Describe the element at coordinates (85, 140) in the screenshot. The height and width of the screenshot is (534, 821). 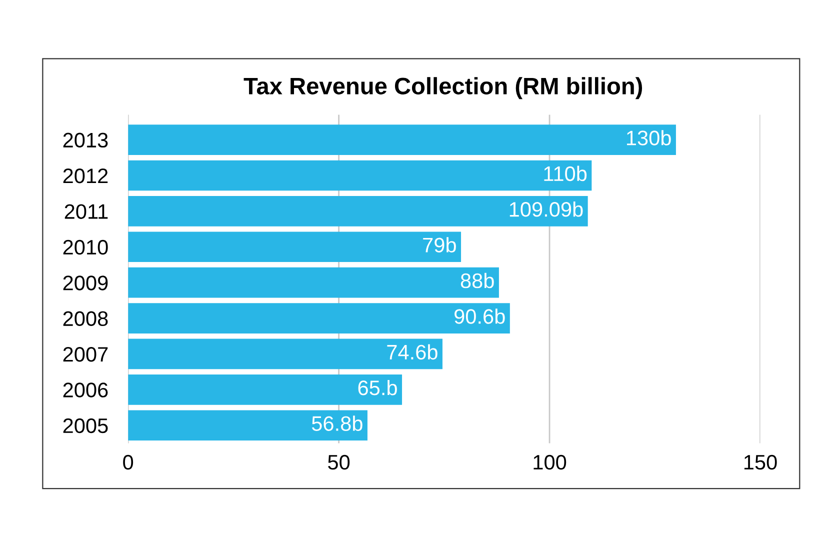
I see `y-tick-label: 2013` at that location.